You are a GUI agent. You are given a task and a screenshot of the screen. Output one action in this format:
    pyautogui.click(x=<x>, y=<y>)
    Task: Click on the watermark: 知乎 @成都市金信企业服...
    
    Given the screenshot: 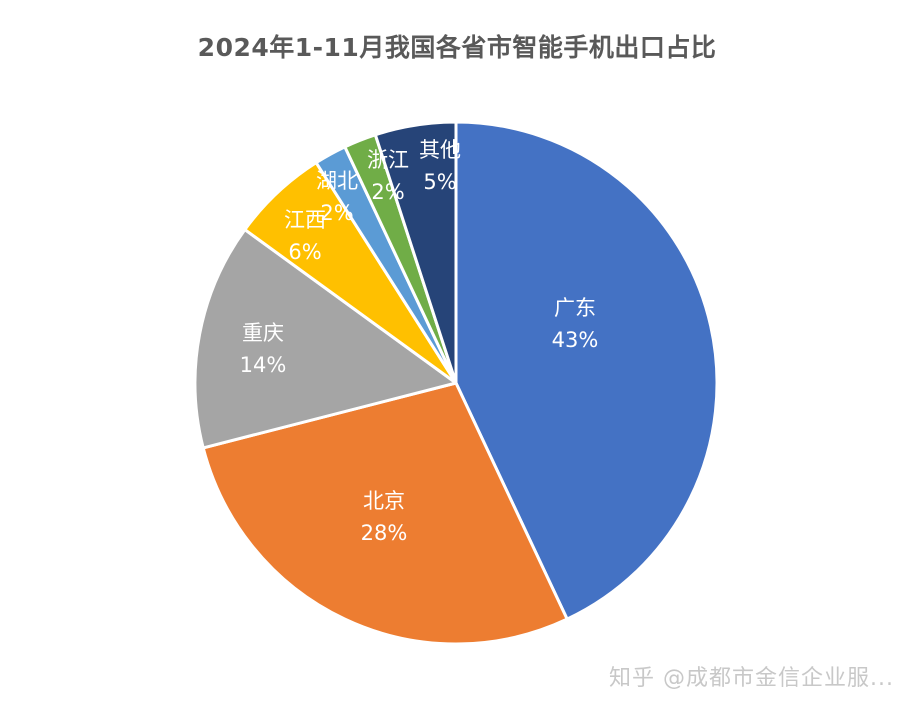 What is the action you would take?
    pyautogui.click(x=751, y=678)
    